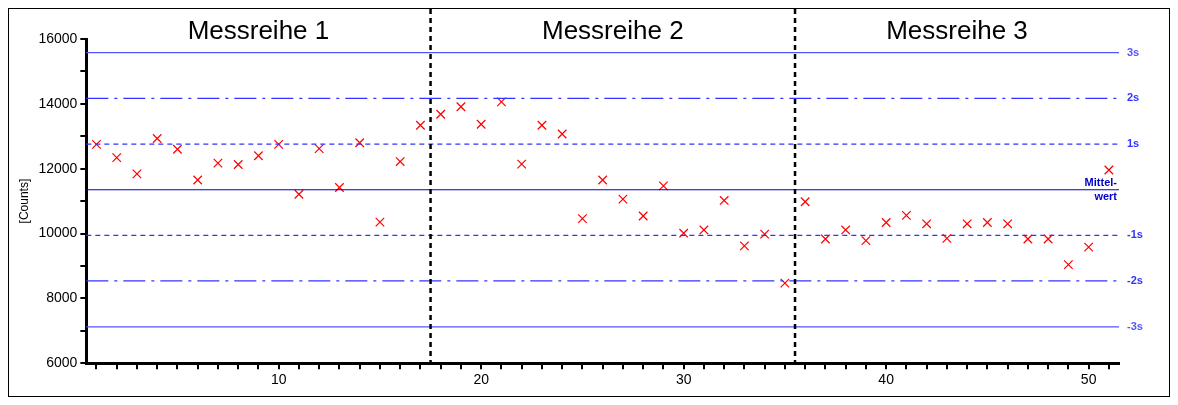 The width and height of the screenshot is (1178, 405). Describe the element at coordinates (1135, 234) in the screenshot. I see `ref-line-label: -1s` at that location.